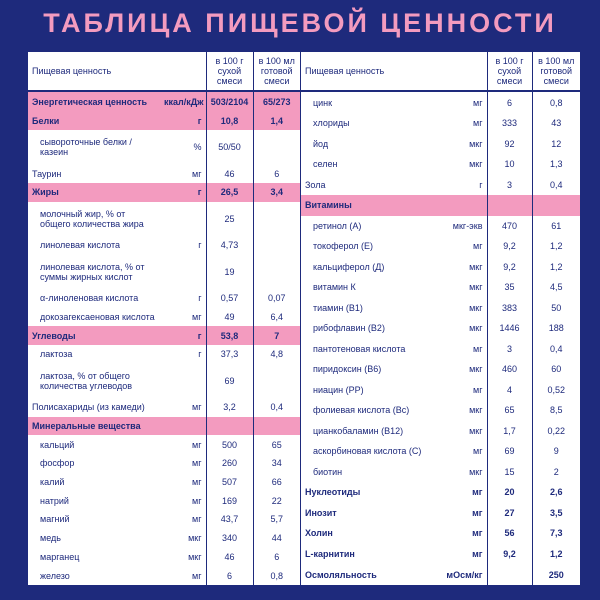 This screenshot has height=600, width=600. What do you see at coordinates (276, 538) in the screenshot?
I see `value-ready: 44` at bounding box center [276, 538].